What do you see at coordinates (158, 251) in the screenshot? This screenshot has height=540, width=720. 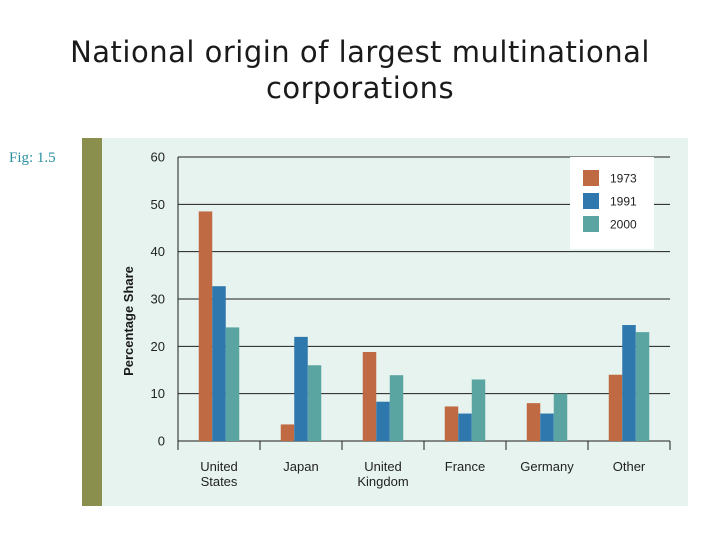 I see `y-tick-label: 40` at bounding box center [158, 251].